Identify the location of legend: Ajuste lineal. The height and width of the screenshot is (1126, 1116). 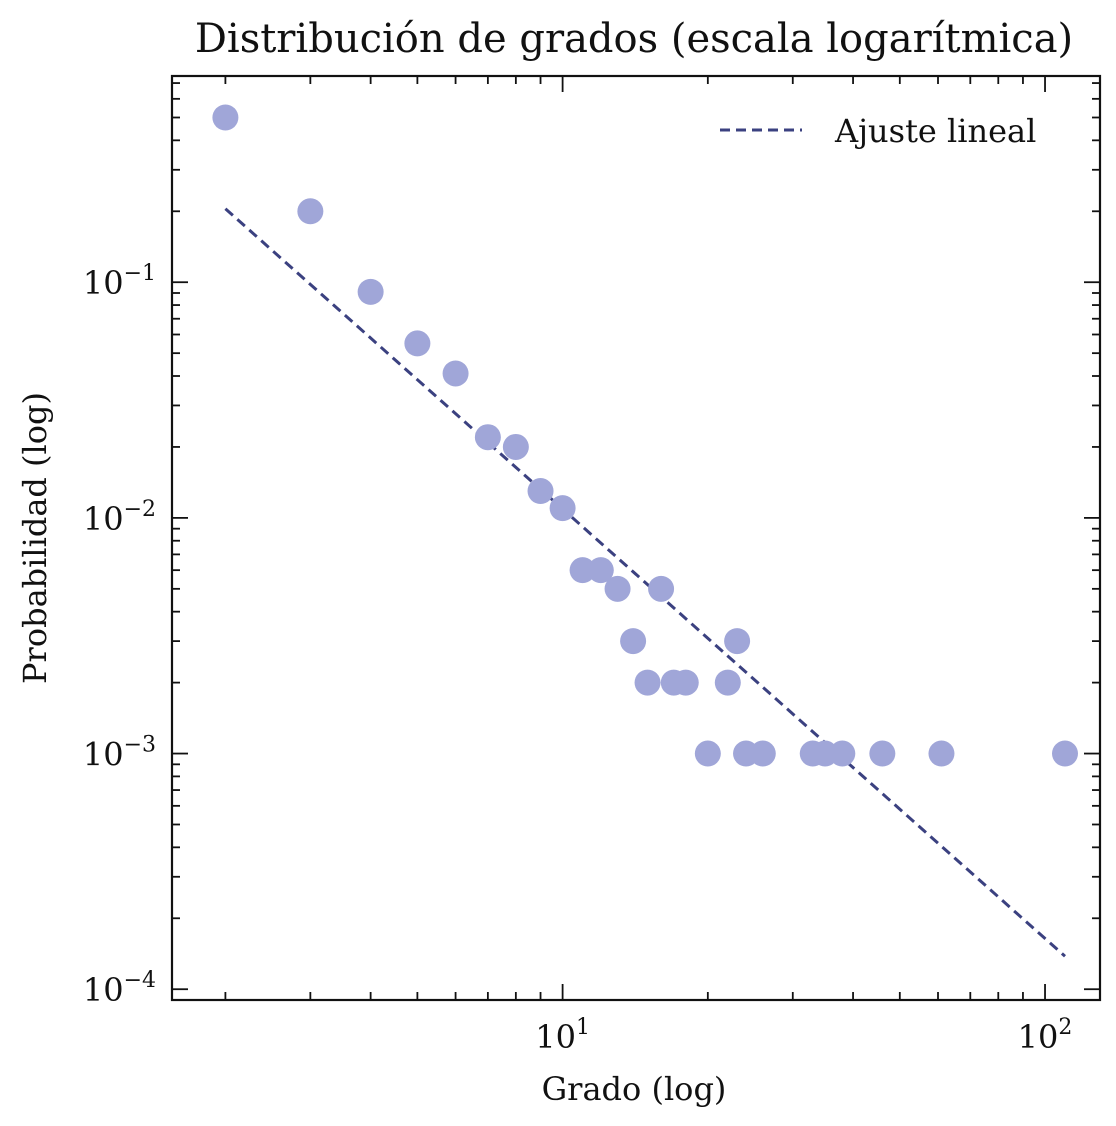
(878, 131).